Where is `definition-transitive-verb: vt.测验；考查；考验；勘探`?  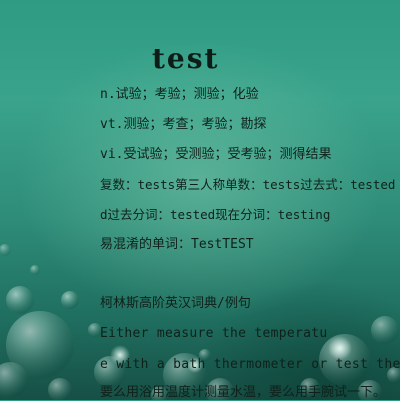
definition-transitive-verb: vt.测验；考查；考验；勘探 is located at coordinates (183, 124).